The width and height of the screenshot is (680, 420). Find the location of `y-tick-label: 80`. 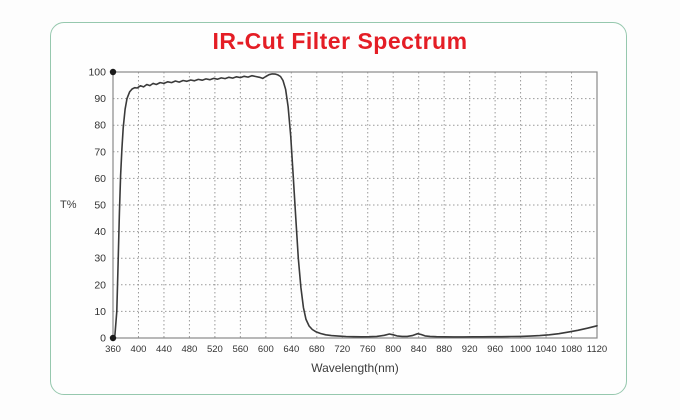

y-tick-label: 80 is located at coordinates (100, 126).